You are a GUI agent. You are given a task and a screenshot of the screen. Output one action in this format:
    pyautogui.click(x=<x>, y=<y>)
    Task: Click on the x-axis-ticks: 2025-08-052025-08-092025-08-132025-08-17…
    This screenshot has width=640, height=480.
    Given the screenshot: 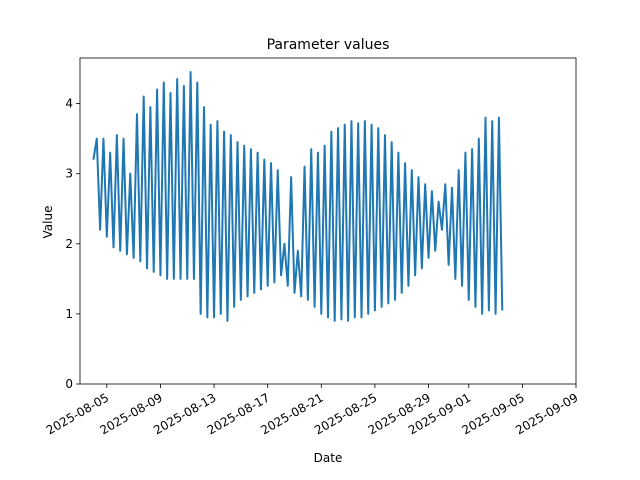 What is the action you would take?
    pyautogui.click(x=312, y=410)
    